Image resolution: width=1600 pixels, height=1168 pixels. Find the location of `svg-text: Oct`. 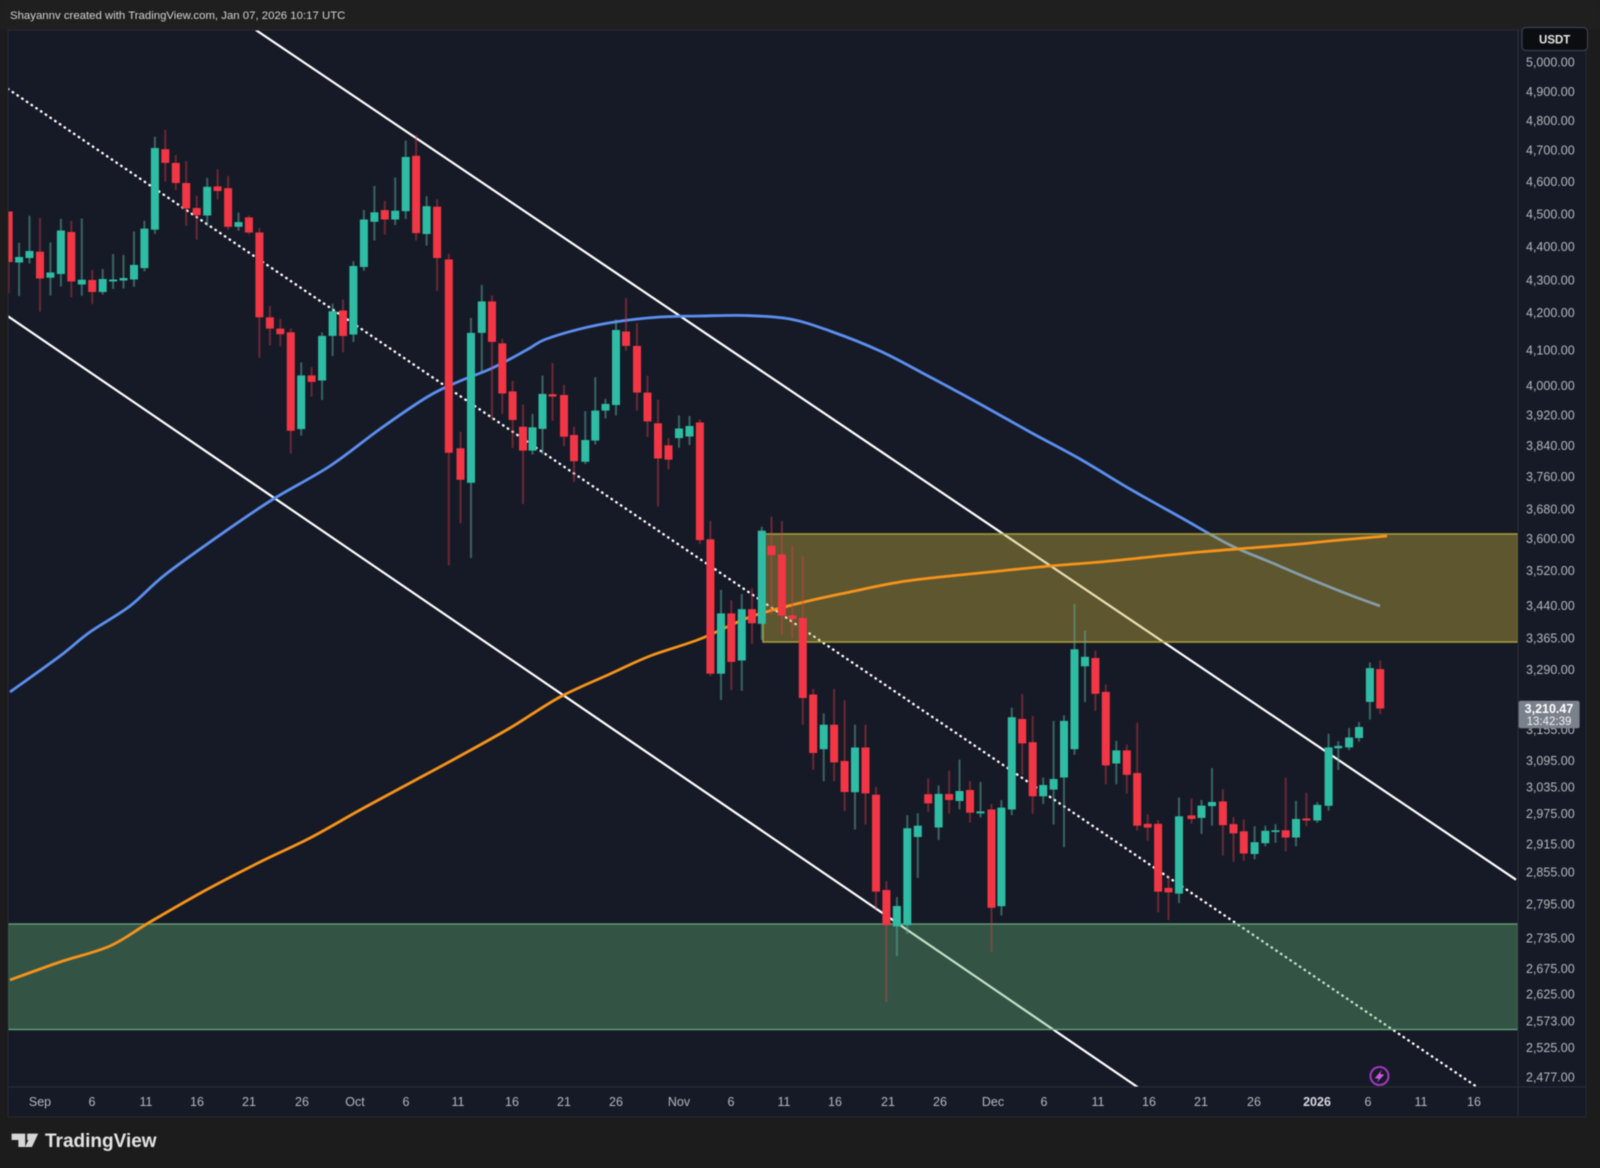

svg-text: Oct is located at coordinates (355, 1102).